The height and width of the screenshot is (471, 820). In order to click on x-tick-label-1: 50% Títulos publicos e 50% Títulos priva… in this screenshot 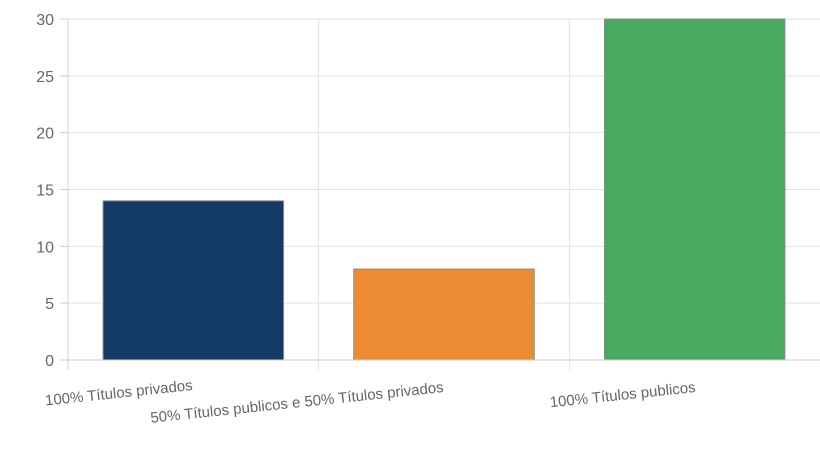, I will do `click(297, 403)`.